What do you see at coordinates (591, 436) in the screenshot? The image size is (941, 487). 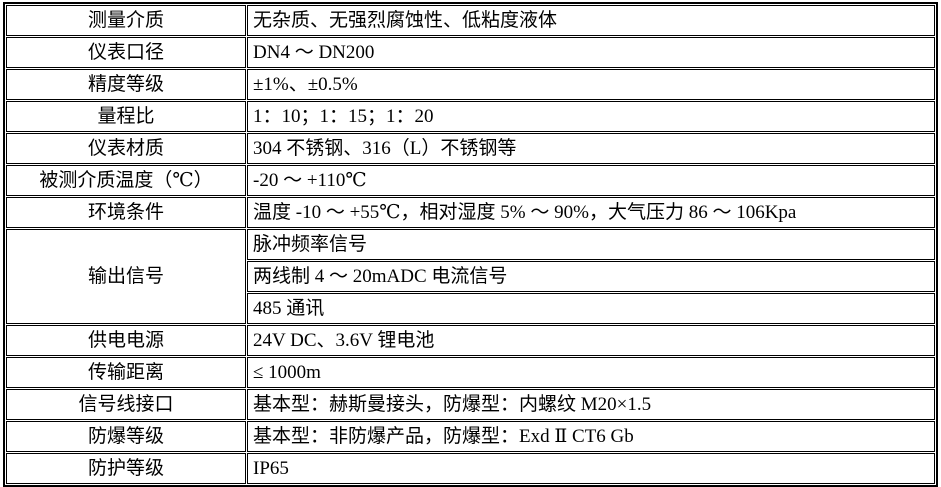 I see `spec-value: 基本型：非防爆产品，防爆型：Exd Ⅱ CT6 Gb` at bounding box center [591, 436].